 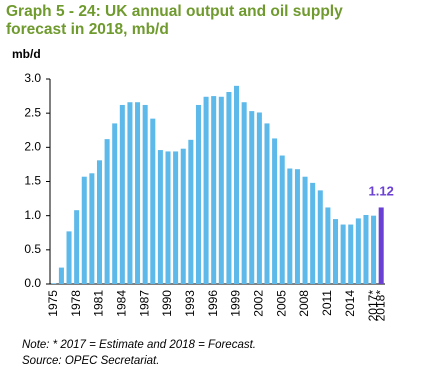 I want to click on x-tick-label: 2002, so click(x=259, y=303).